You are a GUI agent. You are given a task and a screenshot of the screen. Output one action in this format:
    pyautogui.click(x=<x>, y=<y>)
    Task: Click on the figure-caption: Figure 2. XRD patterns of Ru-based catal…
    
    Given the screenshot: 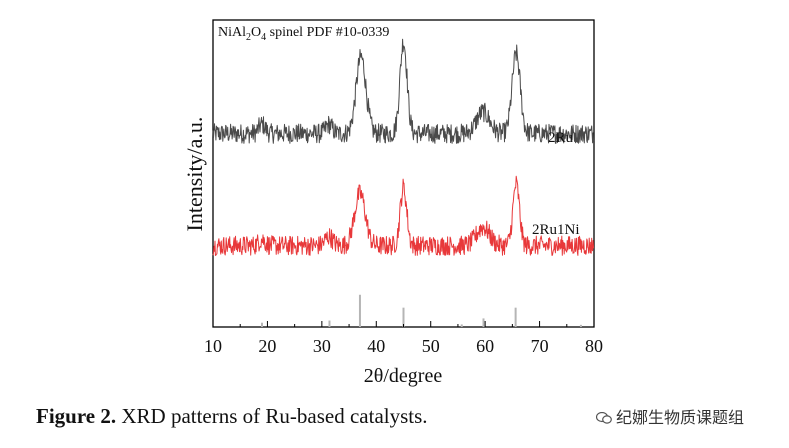 What is the action you would take?
    pyautogui.click(x=232, y=416)
    